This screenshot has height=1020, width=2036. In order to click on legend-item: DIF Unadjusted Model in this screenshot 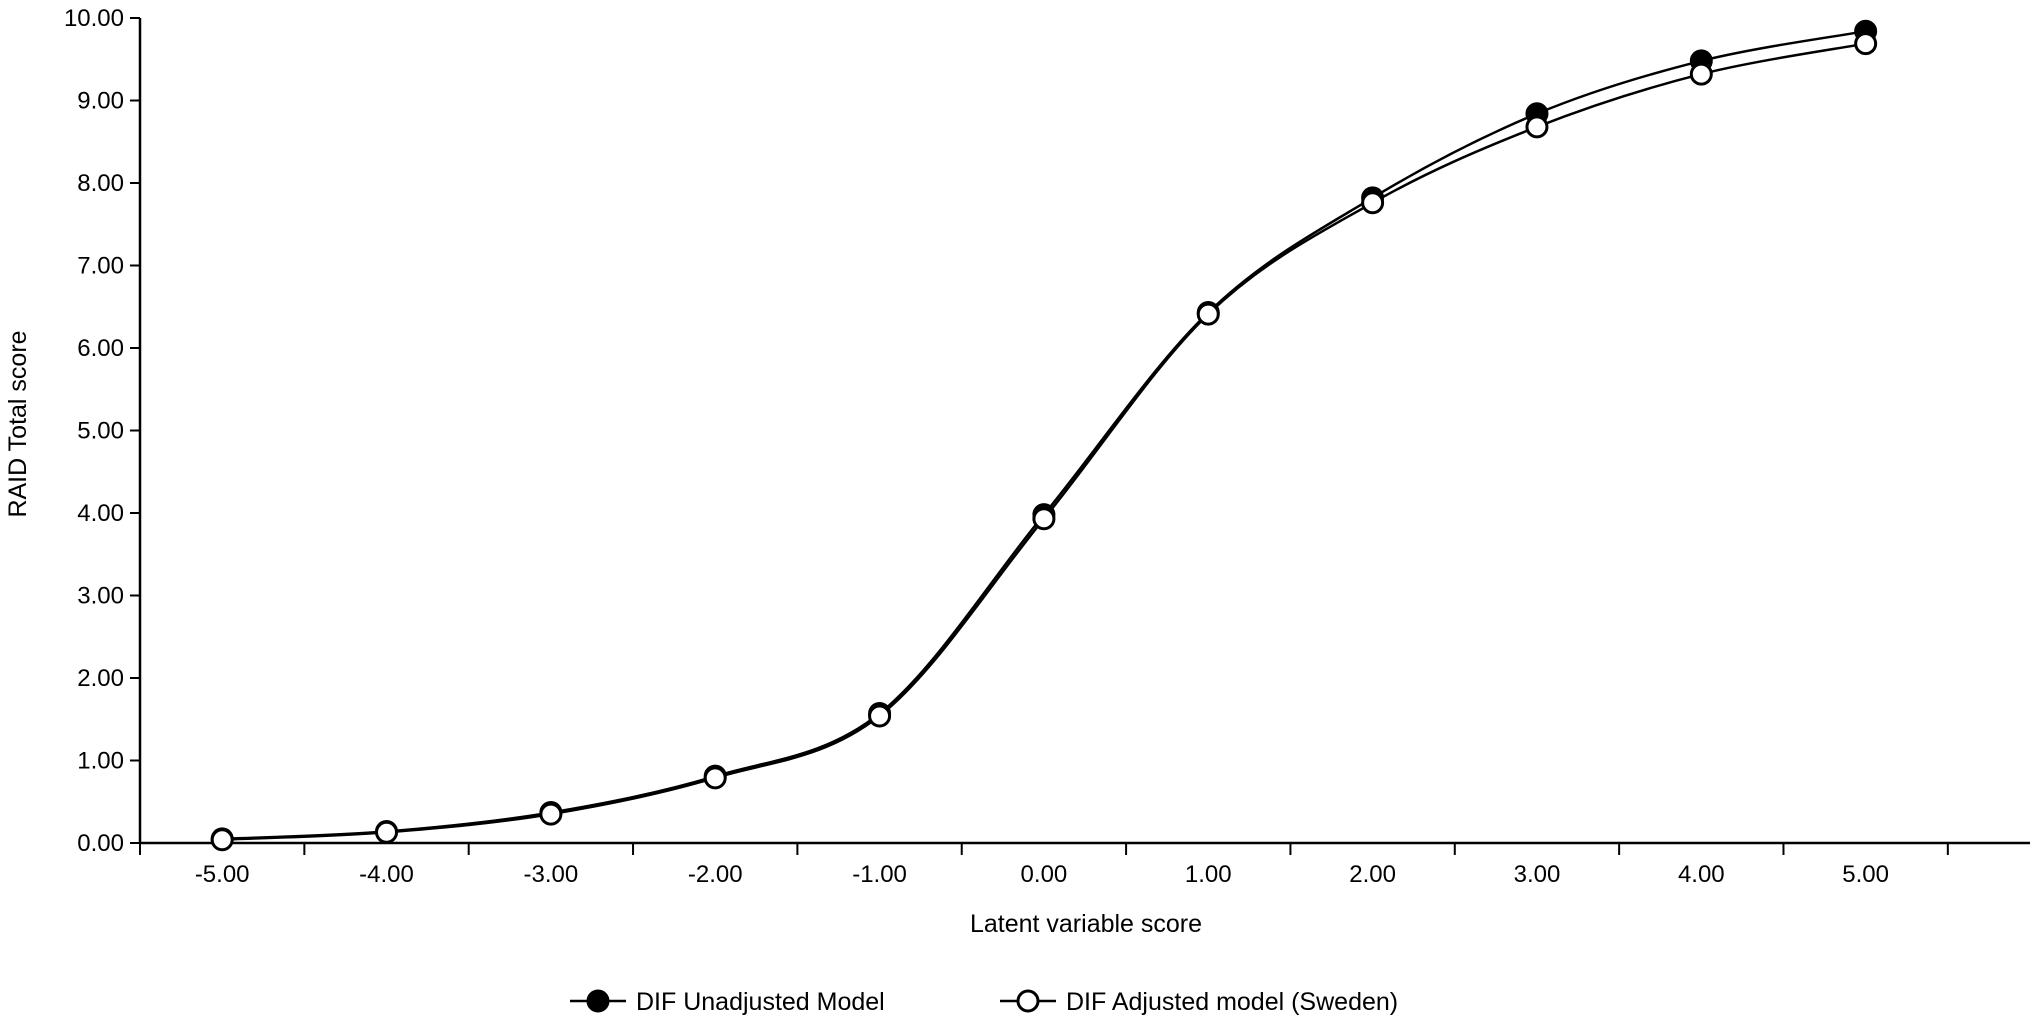, I will do `click(727, 1002)`.